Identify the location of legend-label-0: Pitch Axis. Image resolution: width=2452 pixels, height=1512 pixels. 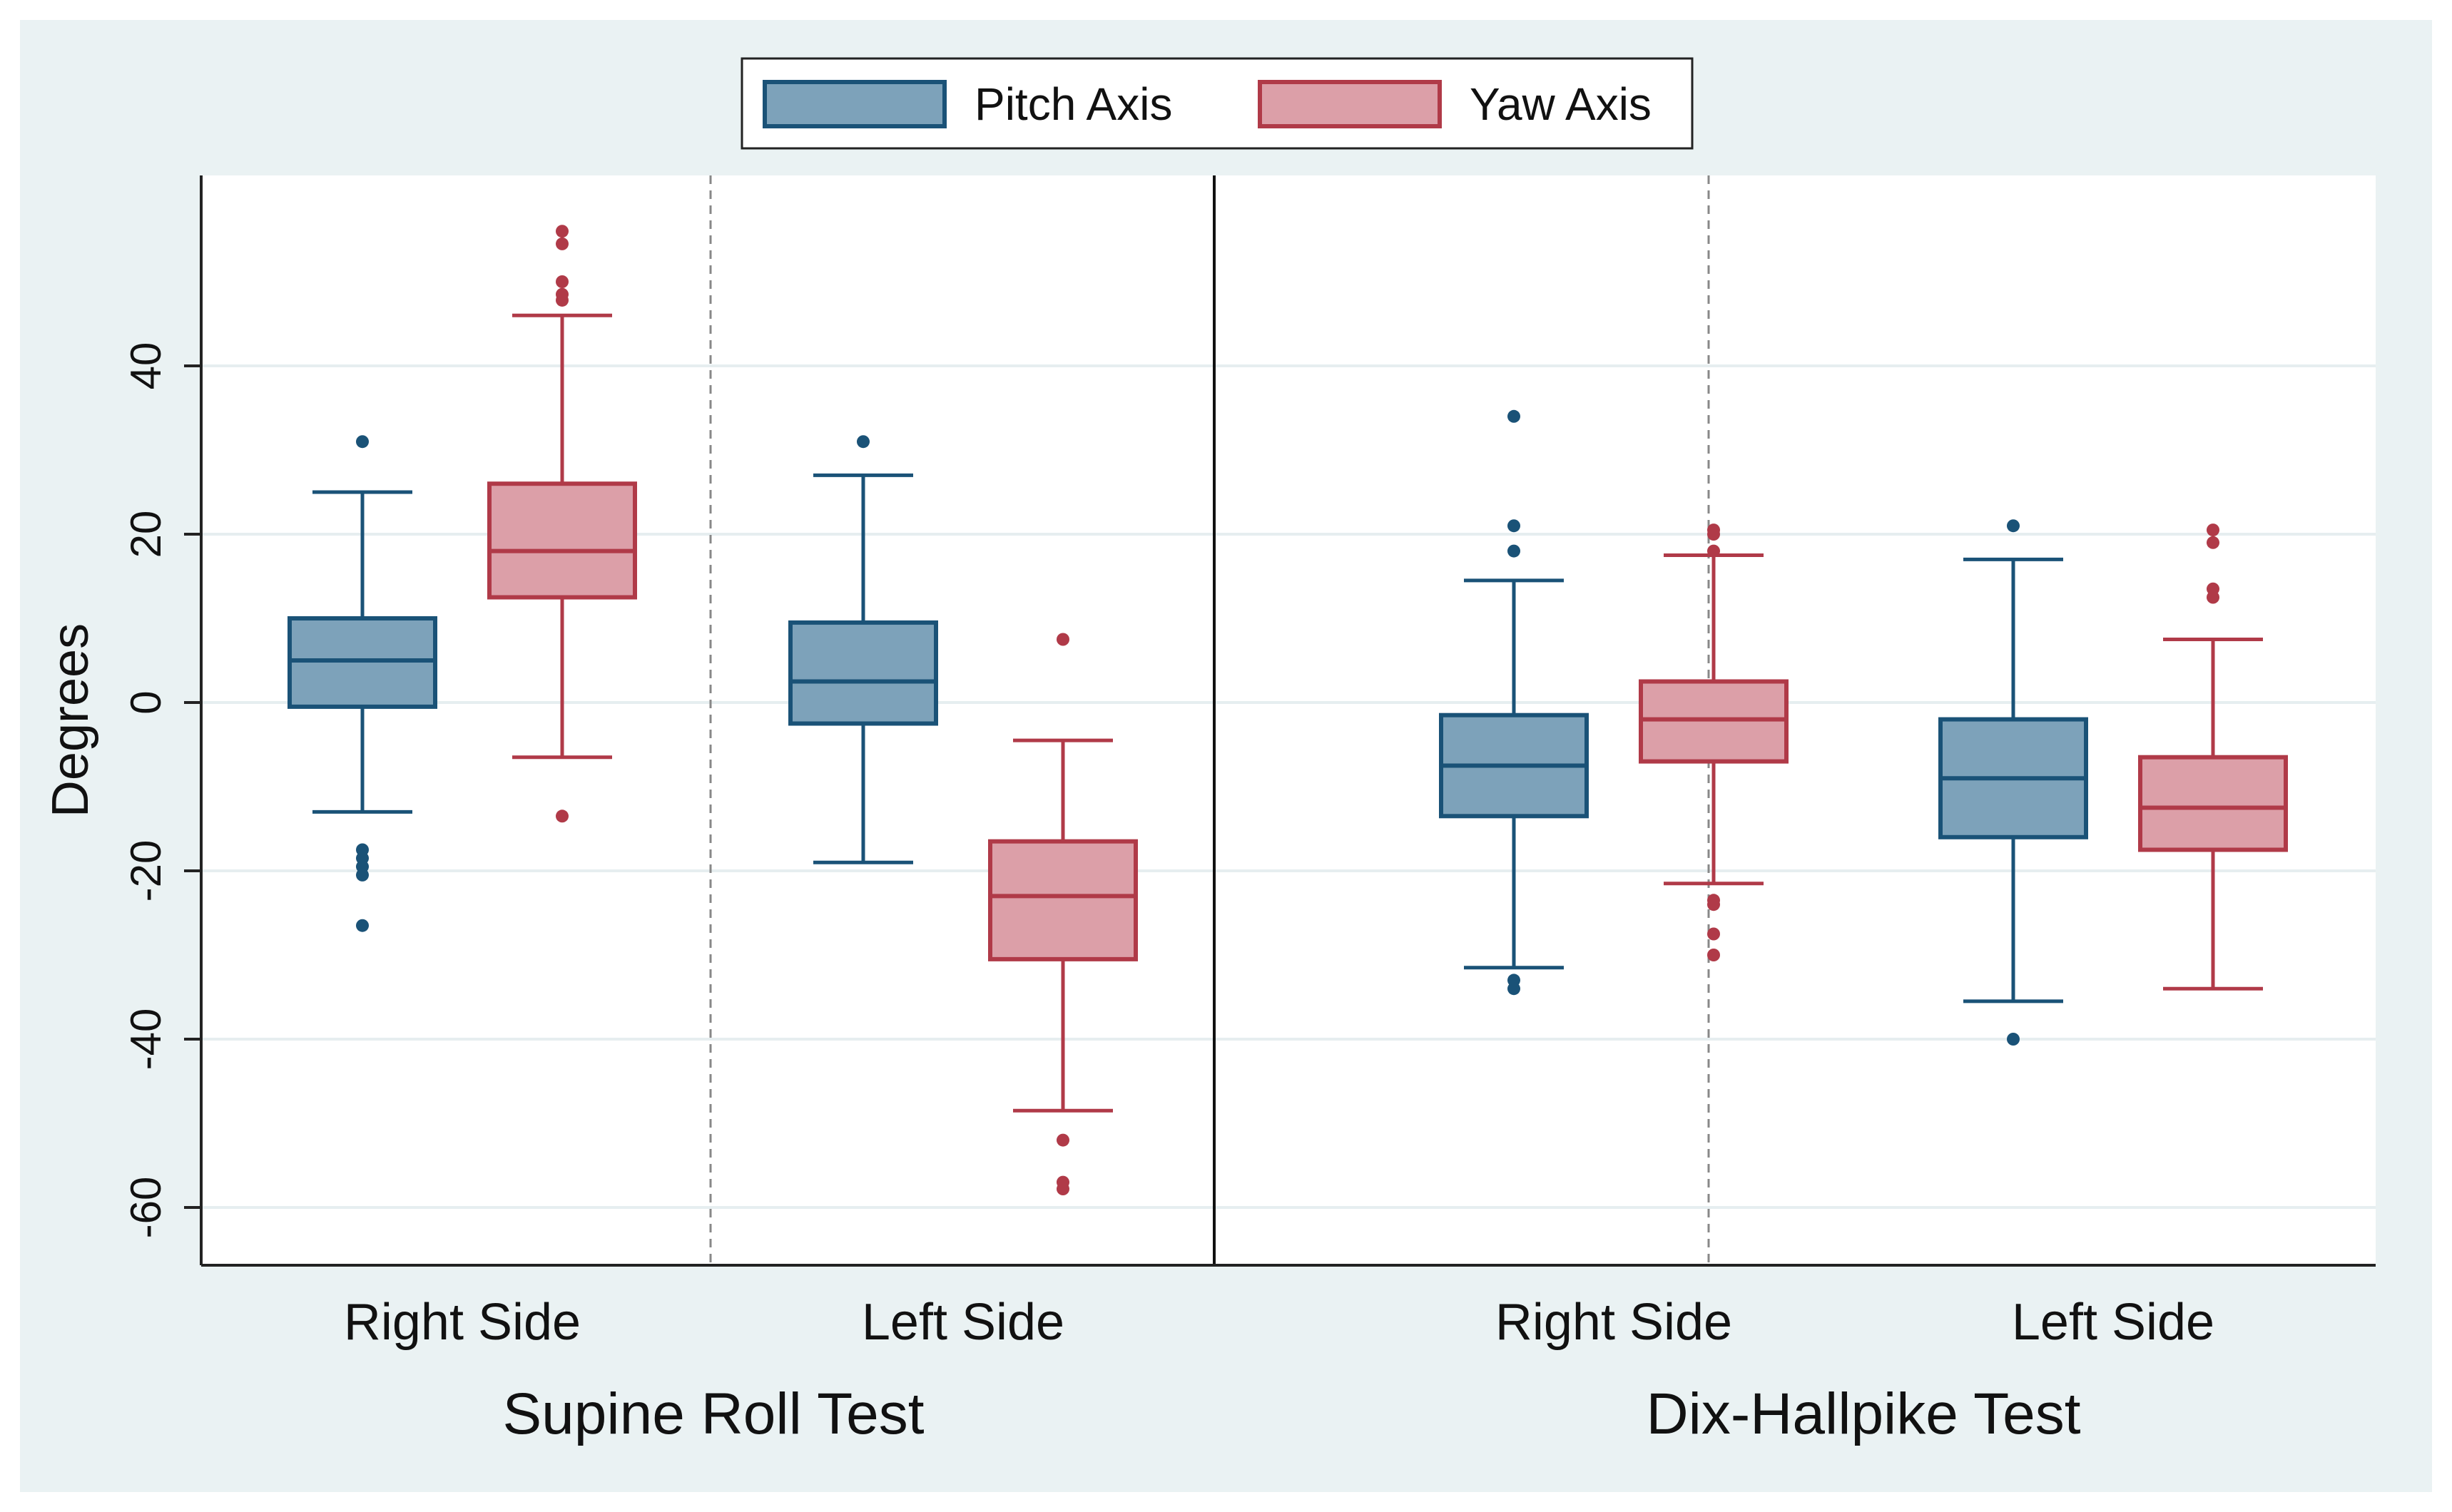
(1073, 104).